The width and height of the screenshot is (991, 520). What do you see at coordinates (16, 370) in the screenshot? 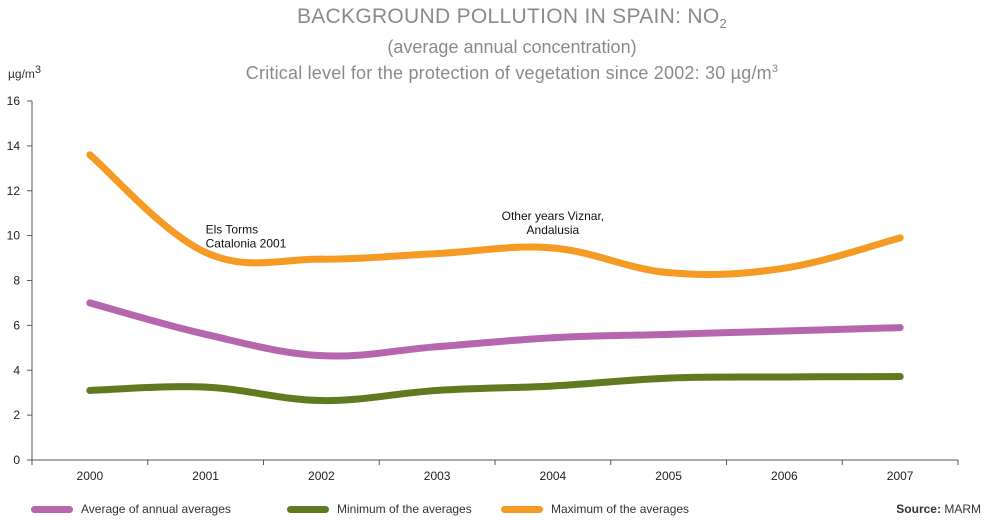
I see `y-tick-label: 4` at bounding box center [16, 370].